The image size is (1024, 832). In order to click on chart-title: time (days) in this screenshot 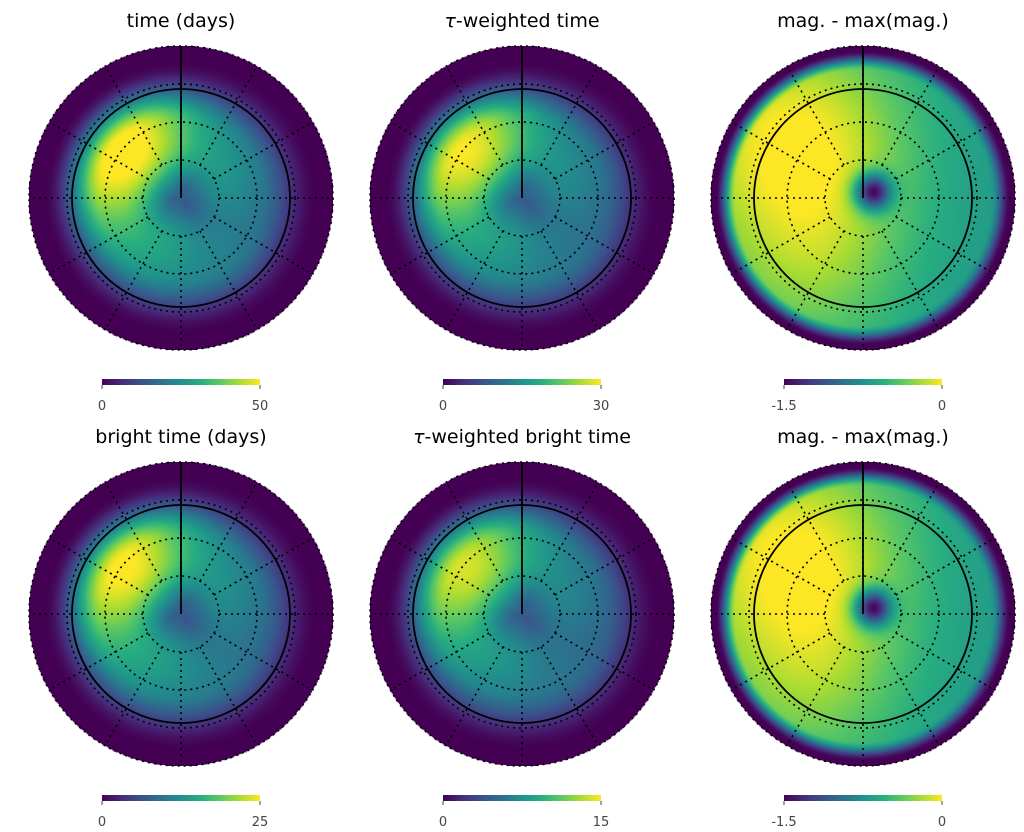, I will do `click(181, 21)`.